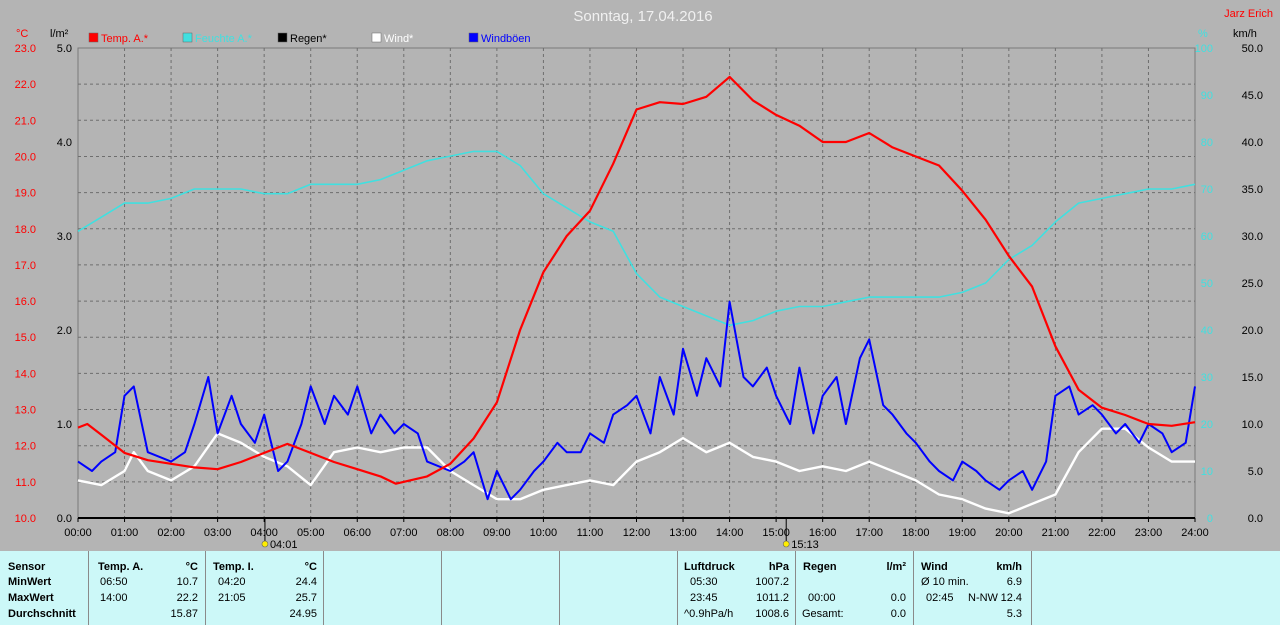  Describe the element at coordinates (114, 598) in the screenshot. I see `temp-a-max-time: 14:00` at that location.